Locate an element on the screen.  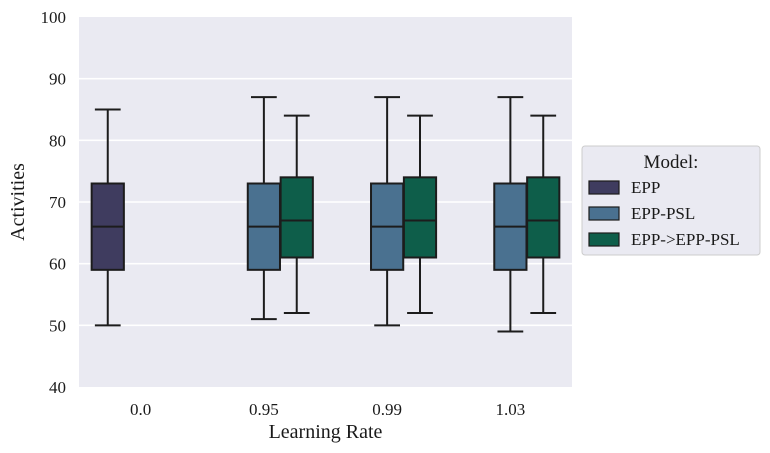
y-tick-label: 80 is located at coordinates (57, 140).